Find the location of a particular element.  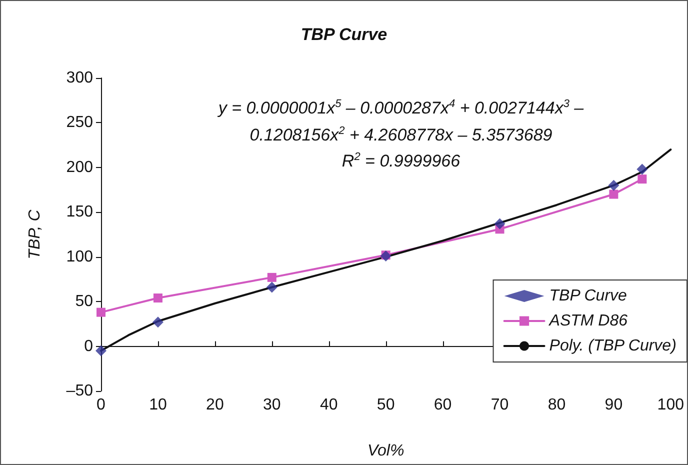

x-tick-label: 80 is located at coordinates (557, 405).